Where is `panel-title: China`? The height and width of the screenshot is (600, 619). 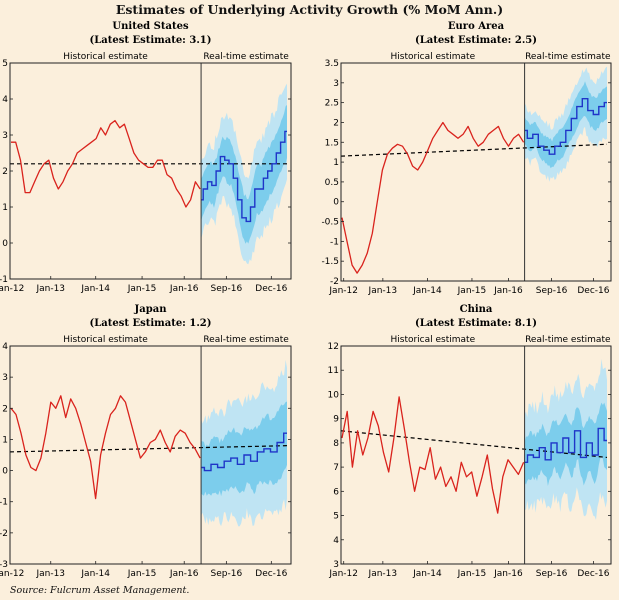
panel-title: China is located at coordinates (476, 309).